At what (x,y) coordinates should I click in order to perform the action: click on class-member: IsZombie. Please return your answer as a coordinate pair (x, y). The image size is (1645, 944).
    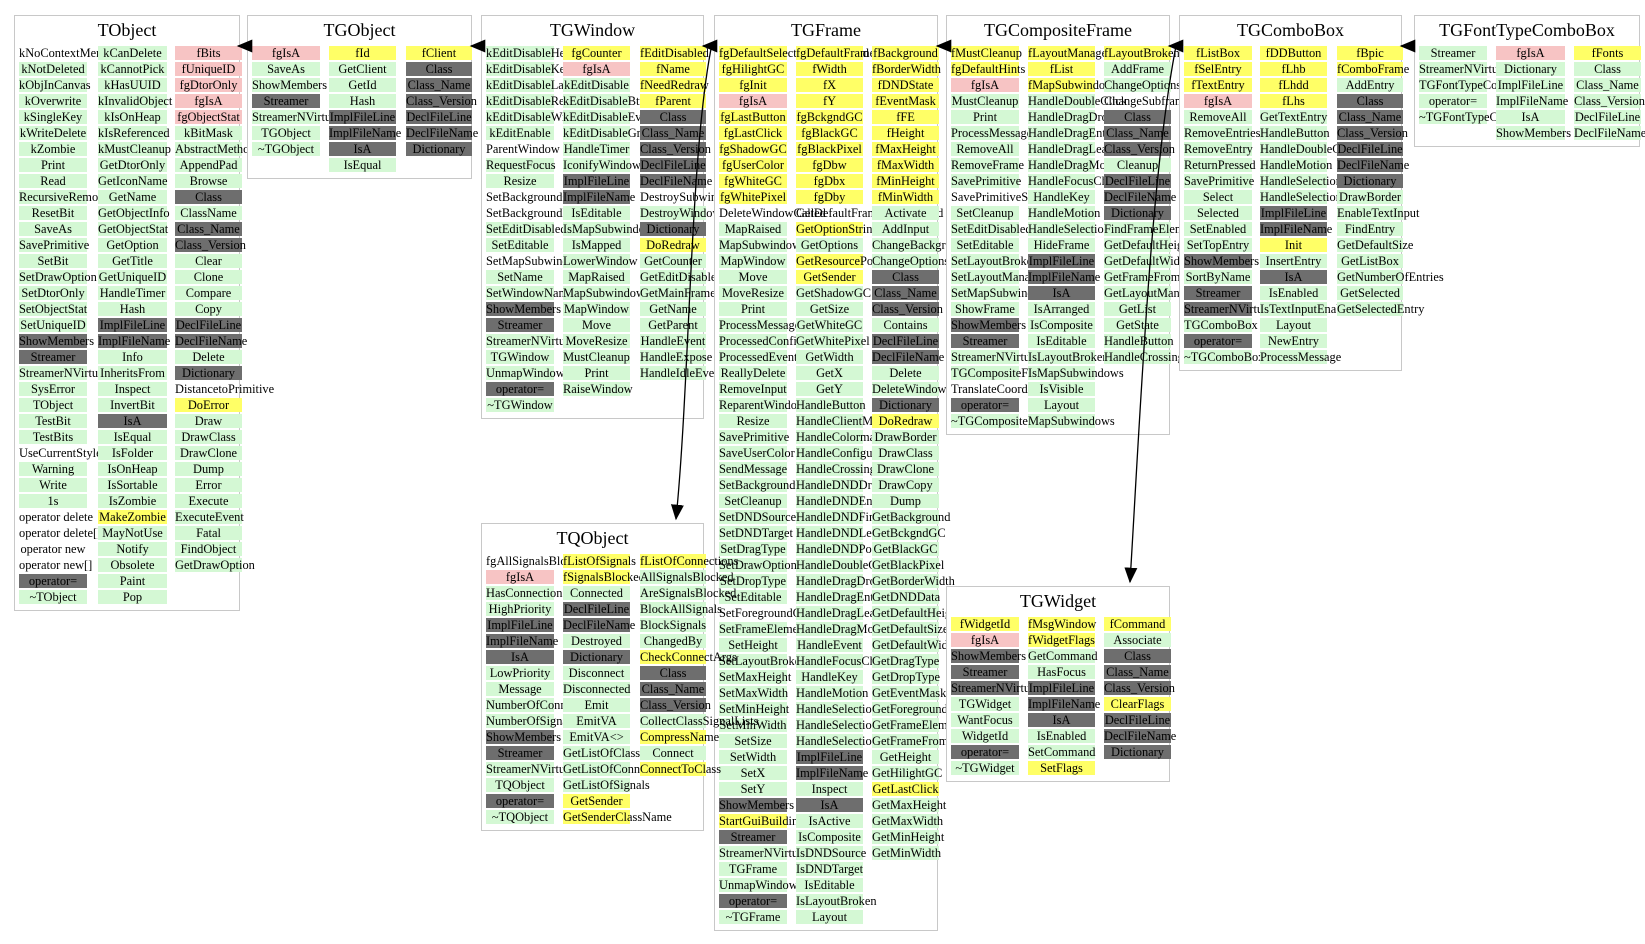
    Looking at the image, I should click on (132, 501).